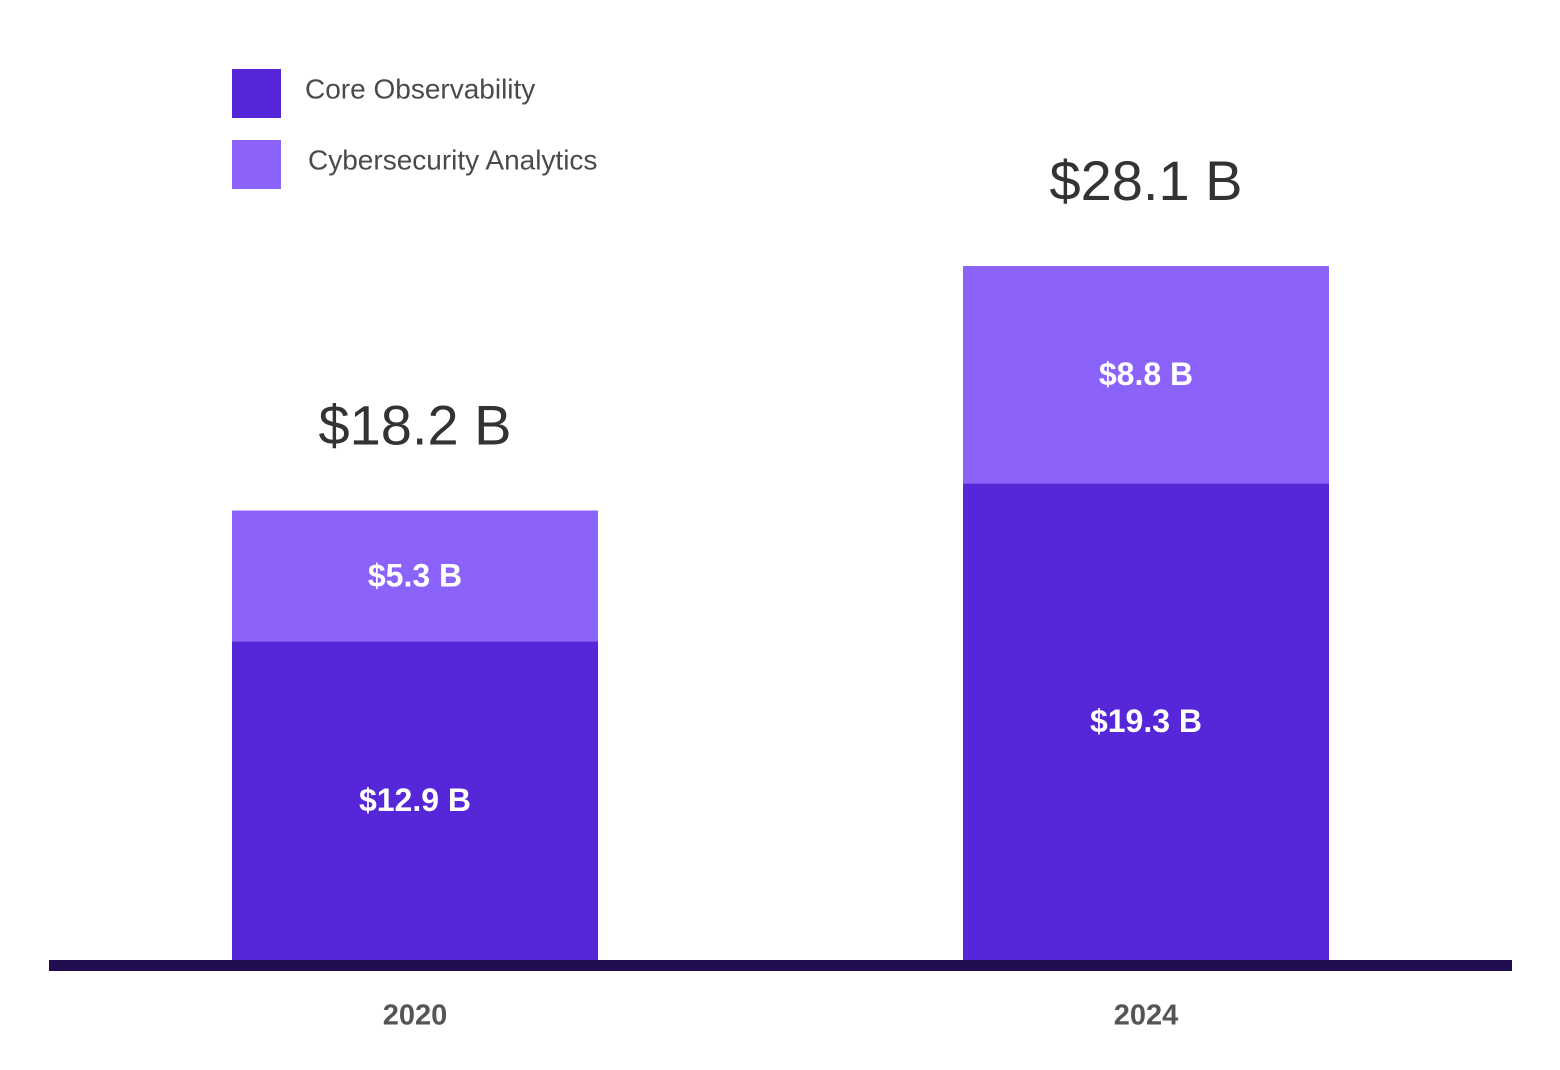  Describe the element at coordinates (1145, 180) in the screenshot. I see `total-label: $28.1 B` at that location.